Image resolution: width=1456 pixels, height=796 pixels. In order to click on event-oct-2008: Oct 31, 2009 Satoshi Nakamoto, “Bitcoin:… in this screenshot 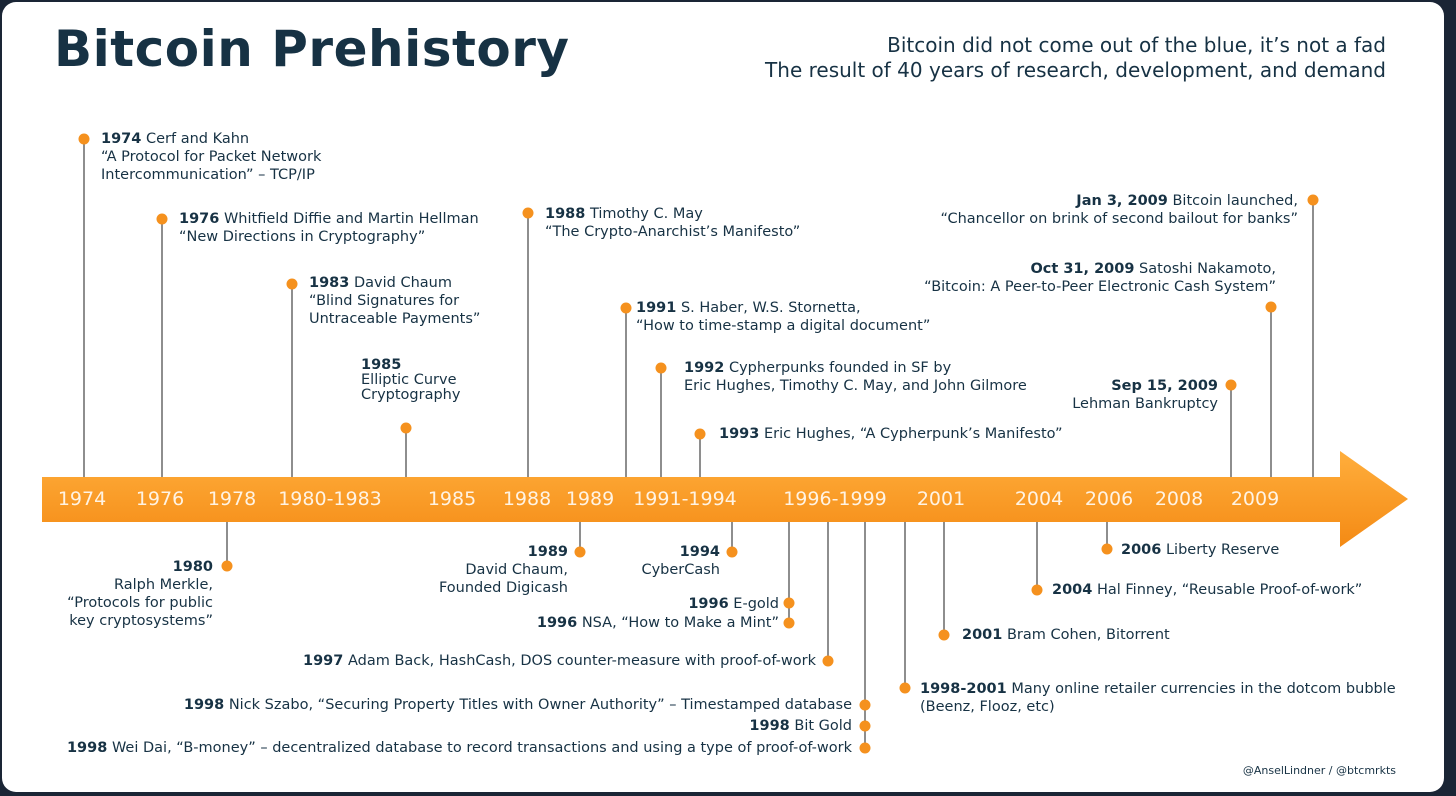, I will do `click(1100, 278)`.